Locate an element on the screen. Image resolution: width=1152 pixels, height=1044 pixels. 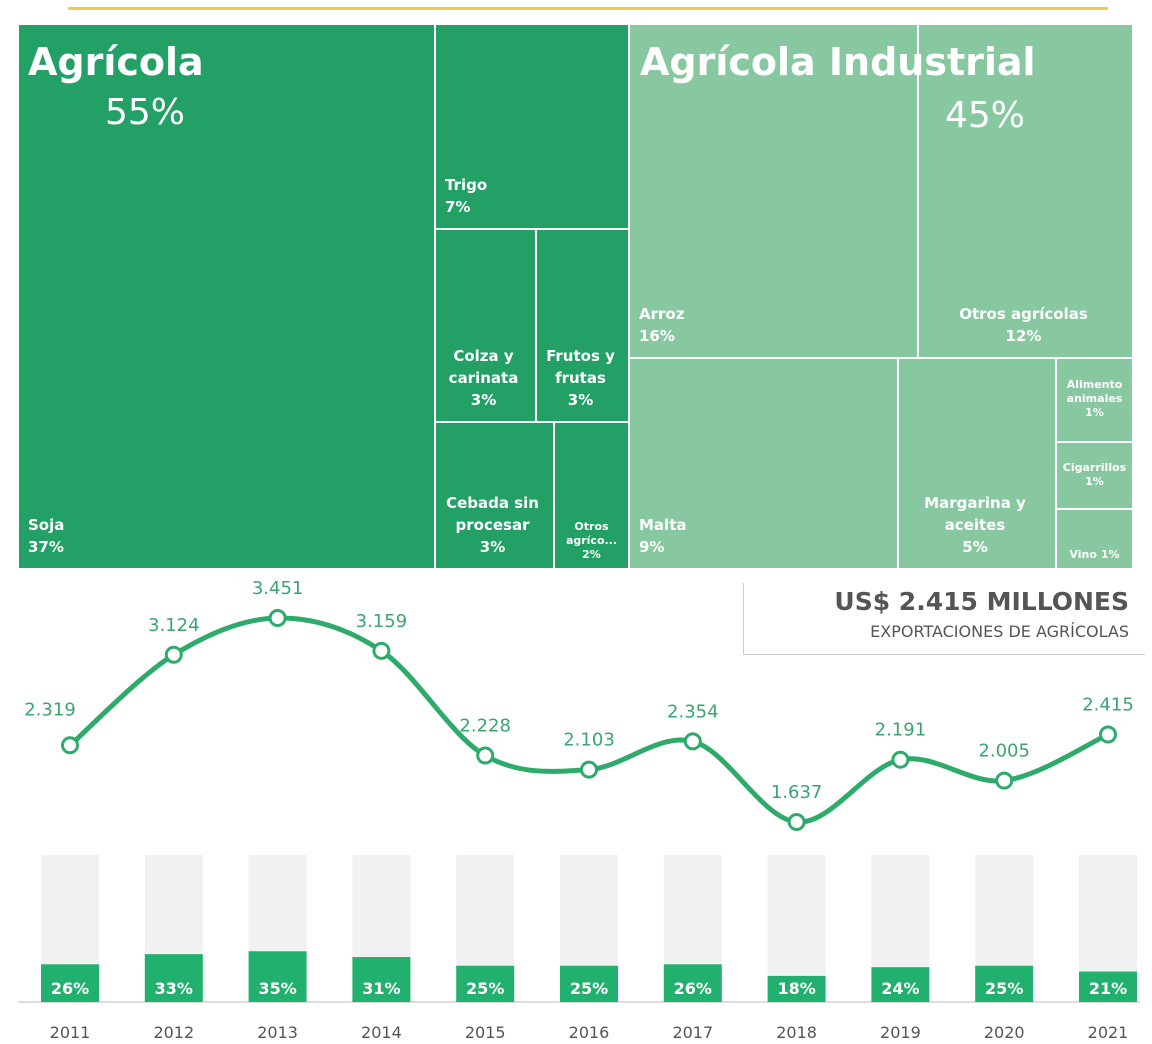
cell-name: Trigo is located at coordinates (466, 185).